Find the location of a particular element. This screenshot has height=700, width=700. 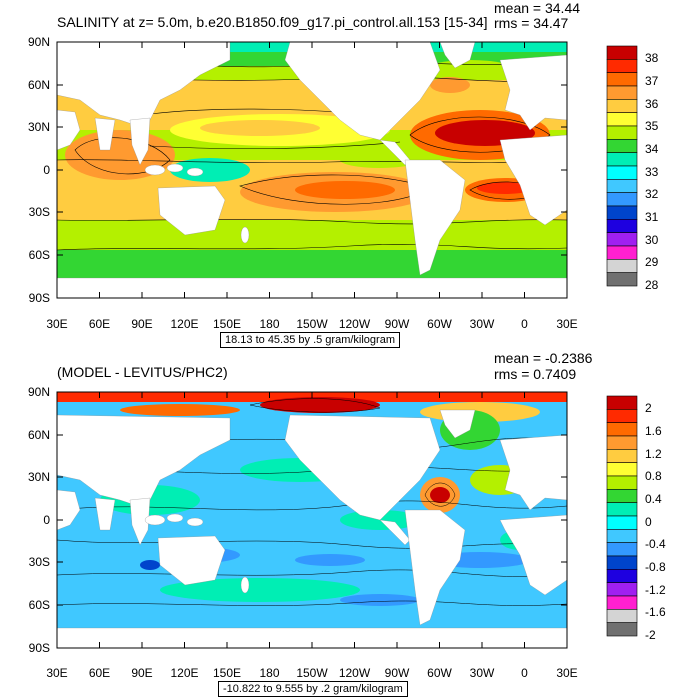

colorbar-label: 34 is located at coordinates (652, 149).